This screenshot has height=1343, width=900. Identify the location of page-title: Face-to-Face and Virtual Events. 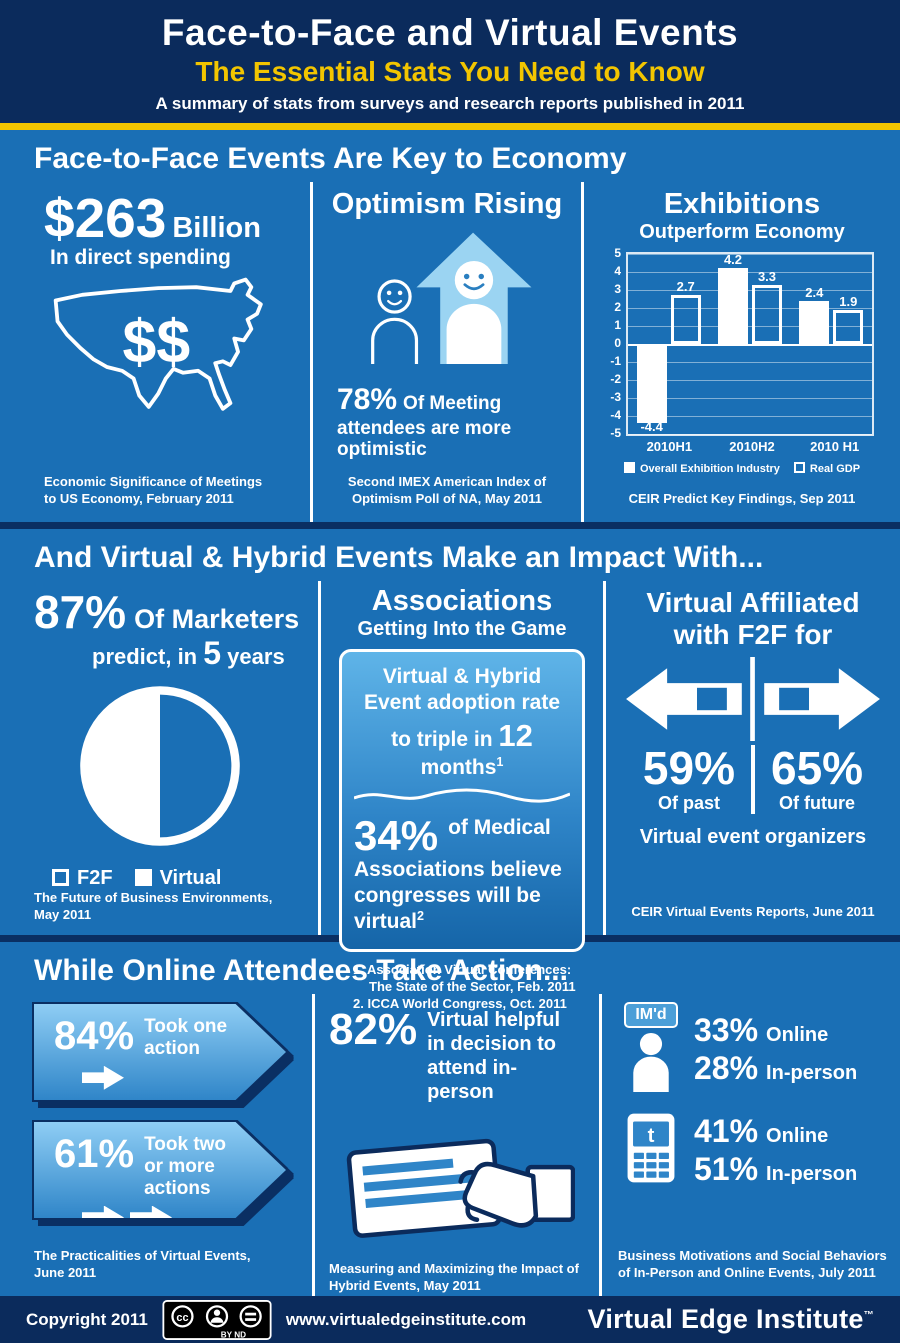
(450, 32).